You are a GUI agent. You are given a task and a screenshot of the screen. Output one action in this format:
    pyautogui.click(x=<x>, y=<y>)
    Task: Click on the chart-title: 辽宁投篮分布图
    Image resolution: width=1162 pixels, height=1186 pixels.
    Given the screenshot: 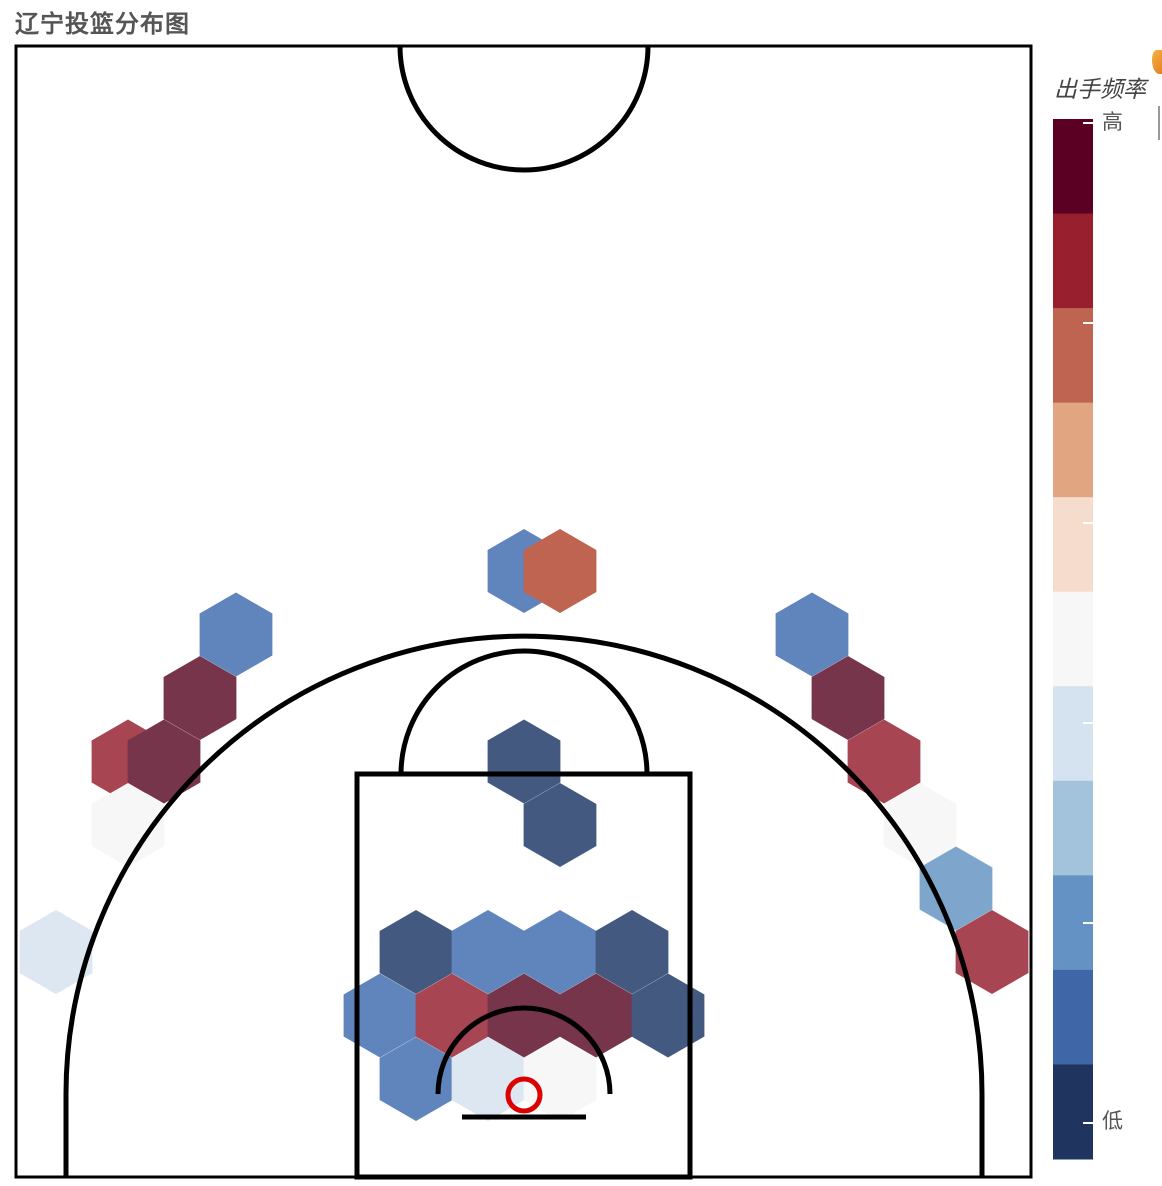 What is the action you would take?
    pyautogui.click(x=102, y=24)
    